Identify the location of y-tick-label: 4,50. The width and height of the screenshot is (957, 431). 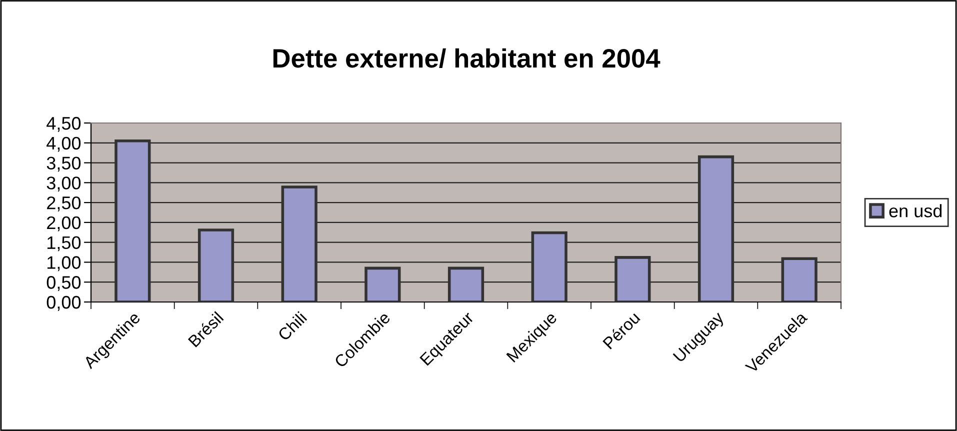
(63, 124).